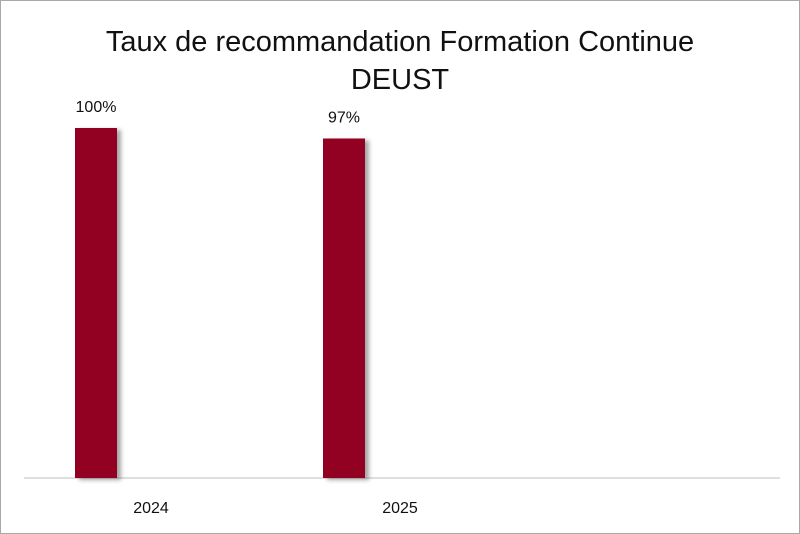 The image size is (800, 534). Describe the element at coordinates (344, 118) in the screenshot. I see `data-label-2025: 97%` at that location.